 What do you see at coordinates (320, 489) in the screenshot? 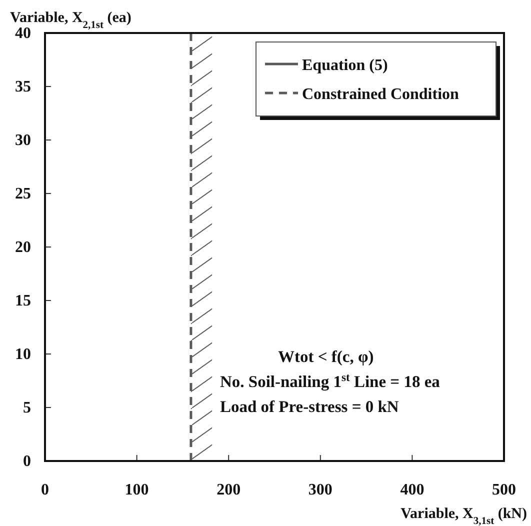
I see `x-tick-label: 300` at bounding box center [320, 489].